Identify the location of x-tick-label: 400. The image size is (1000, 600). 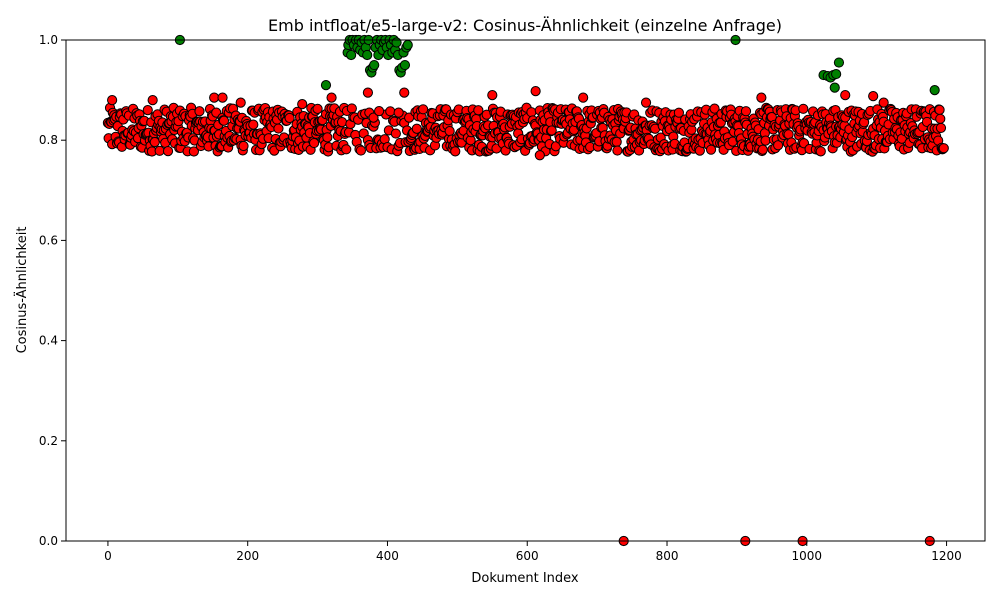
(387, 556).